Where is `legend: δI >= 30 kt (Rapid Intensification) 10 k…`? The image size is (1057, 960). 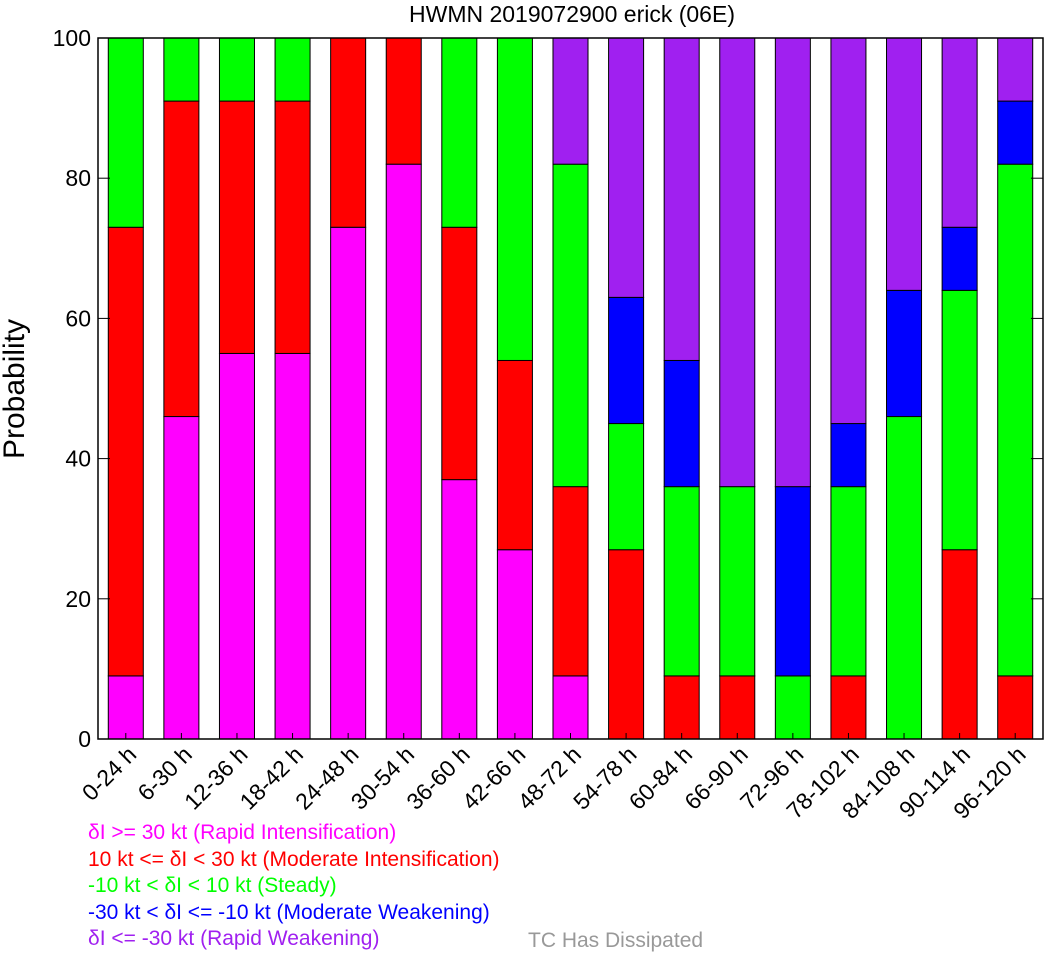 legend: δI >= 30 kt (Rapid Intensification) 10 k… is located at coordinates (294, 886).